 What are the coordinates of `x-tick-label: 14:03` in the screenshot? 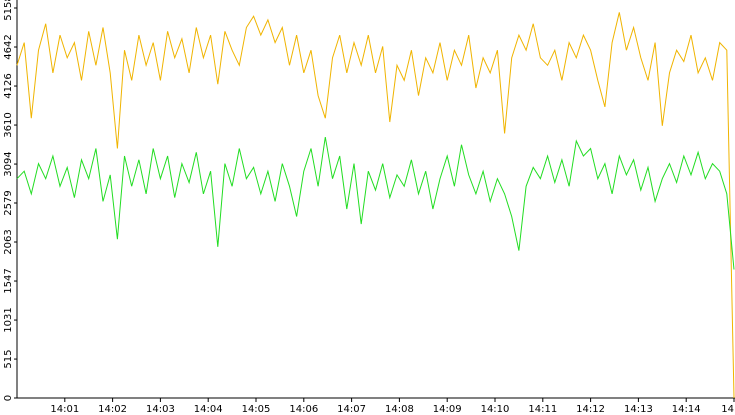 It's located at (160, 409).